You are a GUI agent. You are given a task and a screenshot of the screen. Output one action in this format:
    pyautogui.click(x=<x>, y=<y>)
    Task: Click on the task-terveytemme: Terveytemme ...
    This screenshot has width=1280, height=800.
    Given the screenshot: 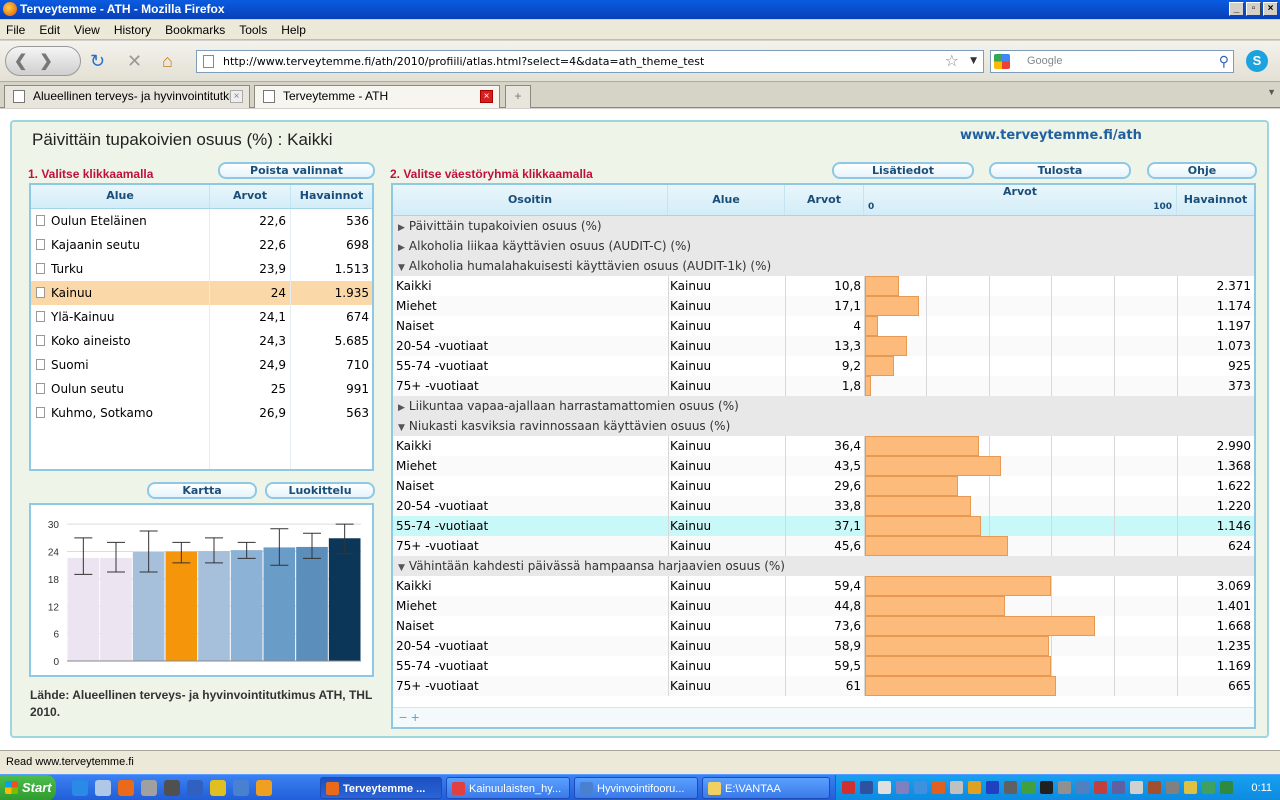 What is the action you would take?
    pyautogui.click(x=381, y=788)
    